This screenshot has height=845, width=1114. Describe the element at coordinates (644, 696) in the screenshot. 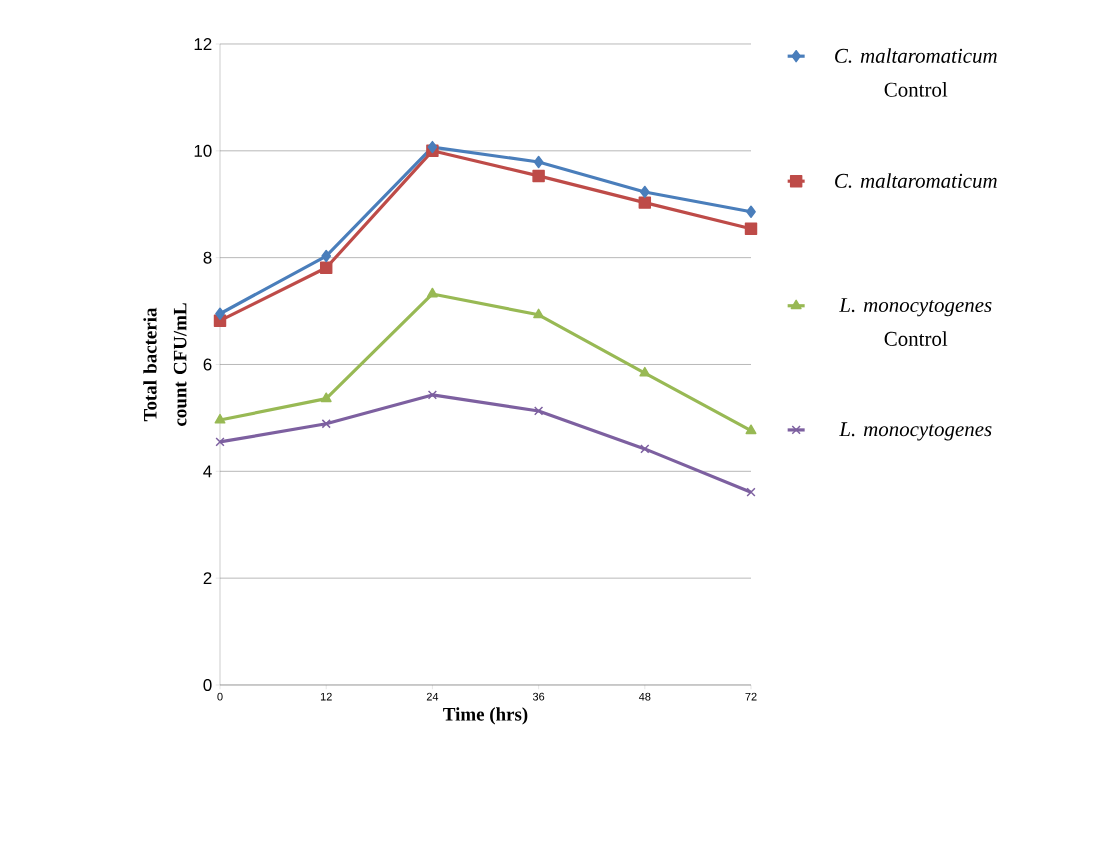

I see `x-tick-label: 48` at that location.